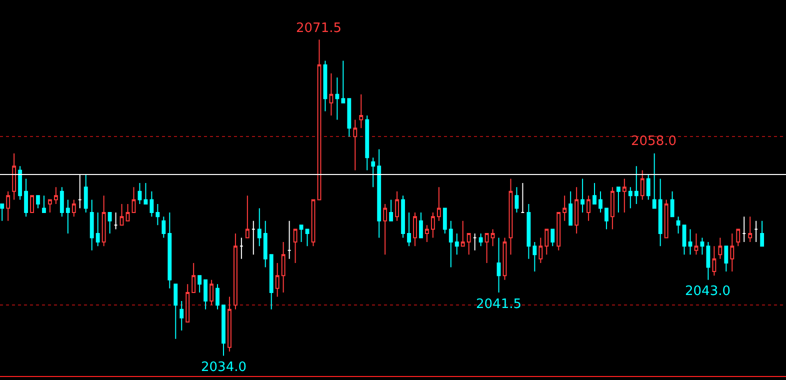 The height and width of the screenshot is (380, 786). What do you see at coordinates (499, 304) in the screenshot?
I see `annotation: 2041.5` at bounding box center [499, 304].